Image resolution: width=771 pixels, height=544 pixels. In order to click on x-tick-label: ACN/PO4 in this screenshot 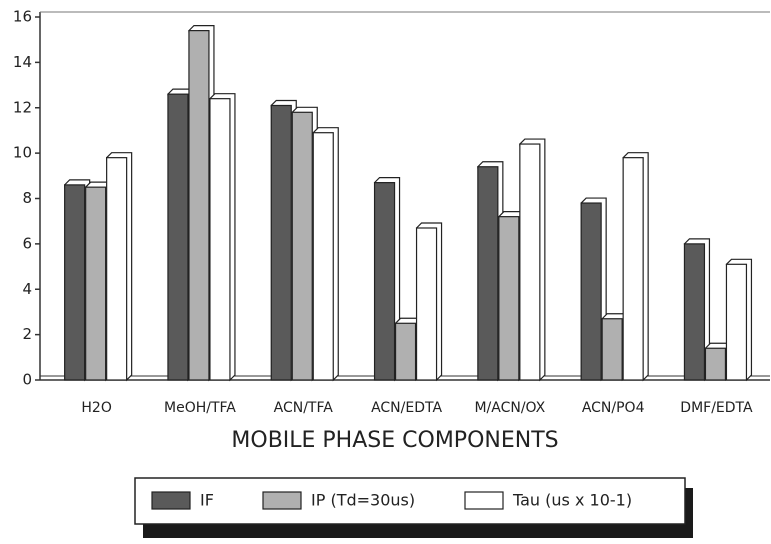, I will do `click(613, 408)`.